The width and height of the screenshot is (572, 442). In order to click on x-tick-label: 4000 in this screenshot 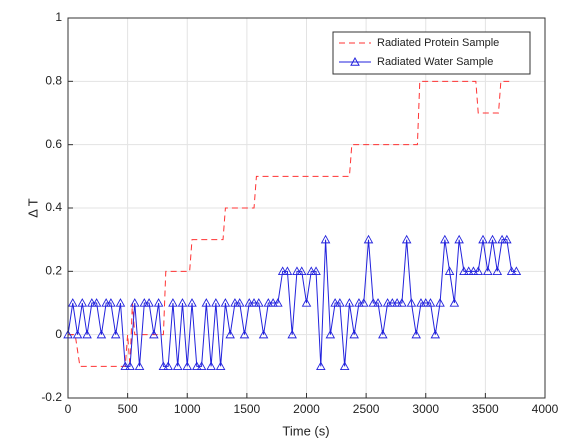, I will do `click(545, 409)`.